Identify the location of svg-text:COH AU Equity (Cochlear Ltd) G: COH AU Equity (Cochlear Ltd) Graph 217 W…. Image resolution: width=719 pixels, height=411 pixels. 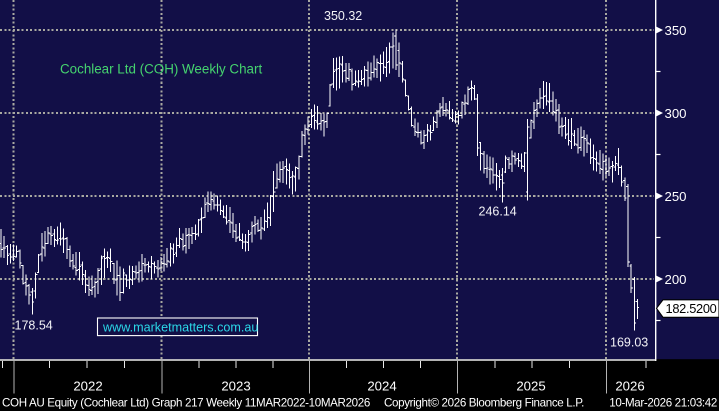
(186, 402).